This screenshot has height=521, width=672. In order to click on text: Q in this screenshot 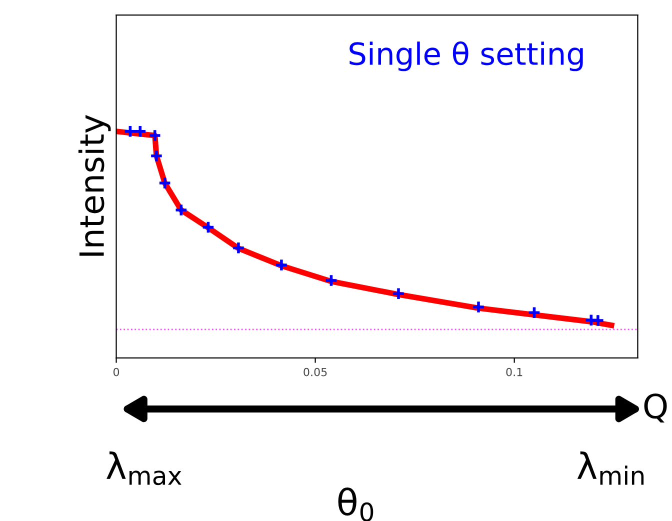, I will do `click(655, 407)`.